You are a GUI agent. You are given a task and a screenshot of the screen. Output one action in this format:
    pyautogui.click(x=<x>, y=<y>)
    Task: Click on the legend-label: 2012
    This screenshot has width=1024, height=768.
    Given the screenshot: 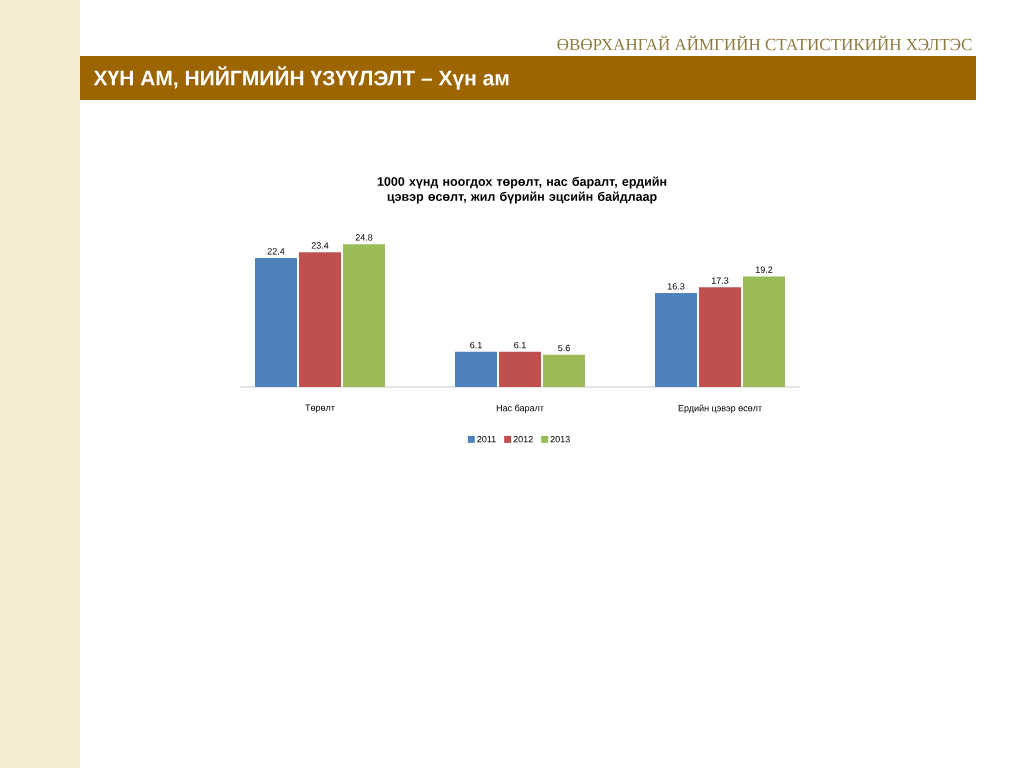 What is the action you would take?
    pyautogui.click(x=523, y=439)
    